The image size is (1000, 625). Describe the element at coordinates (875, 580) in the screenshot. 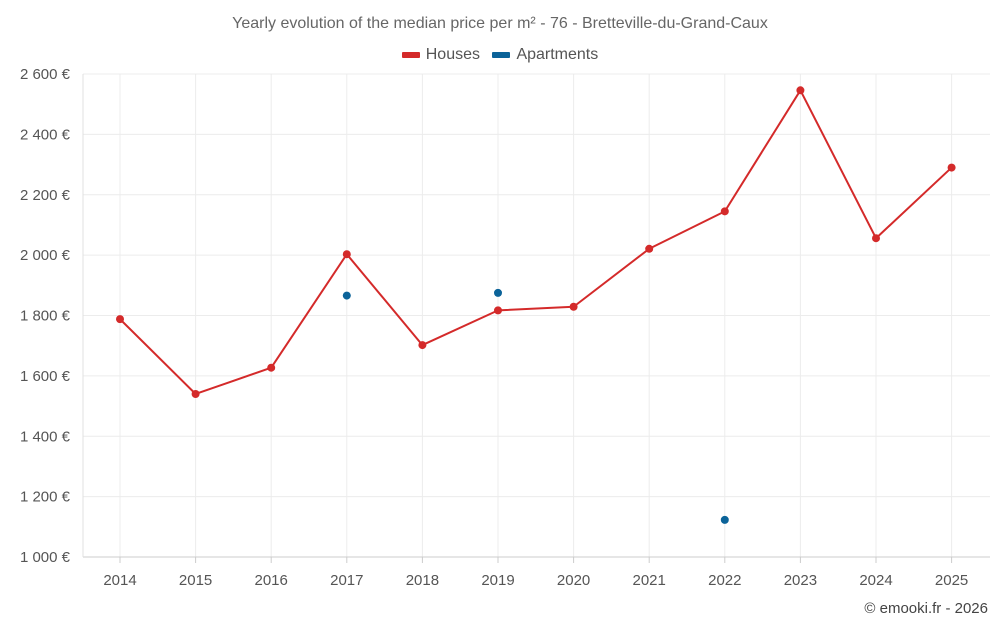

I see `x-tick-label: 2024` at that location.